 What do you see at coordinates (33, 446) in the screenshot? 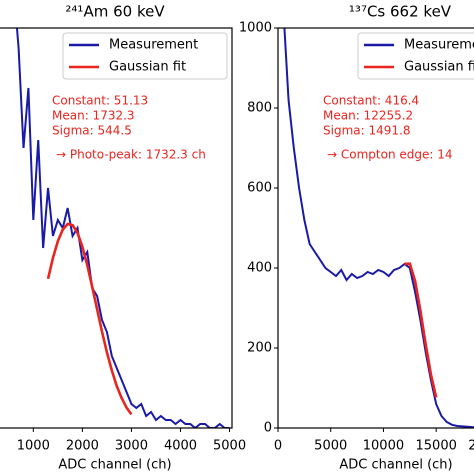
I see `x-tick-label: 1000` at bounding box center [33, 446].